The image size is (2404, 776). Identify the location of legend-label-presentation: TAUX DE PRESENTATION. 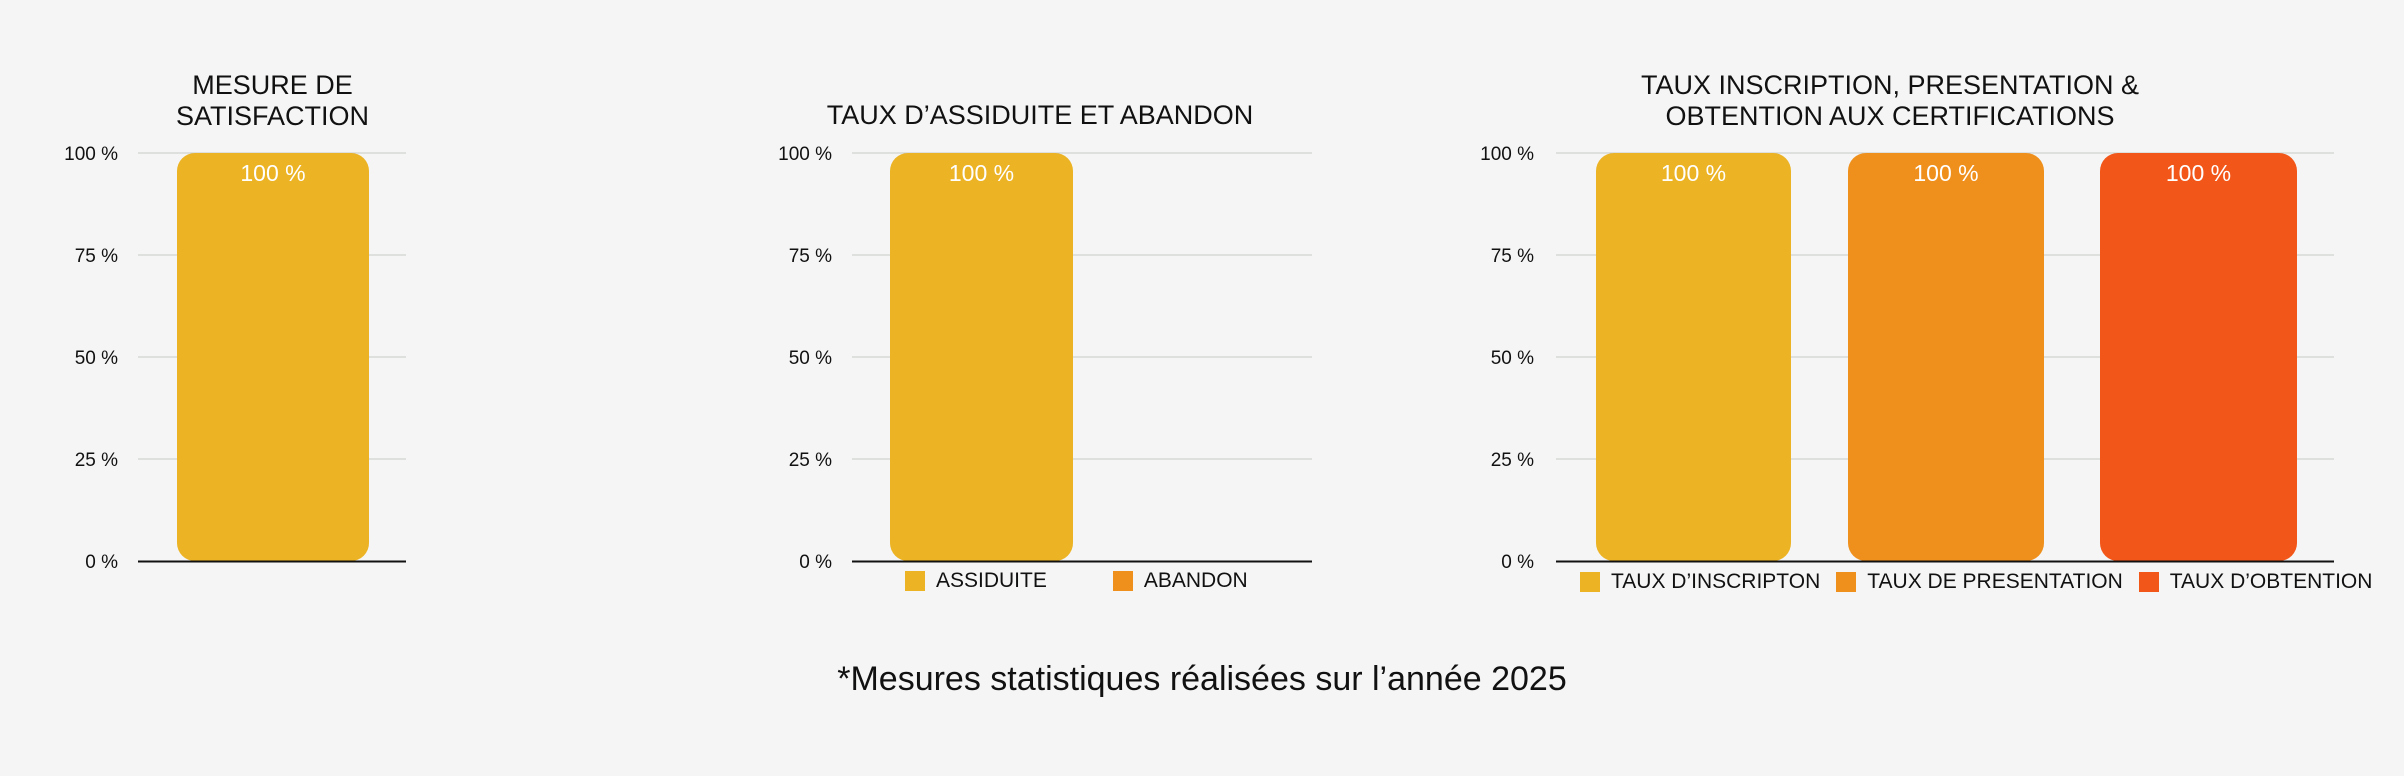
(1995, 581).